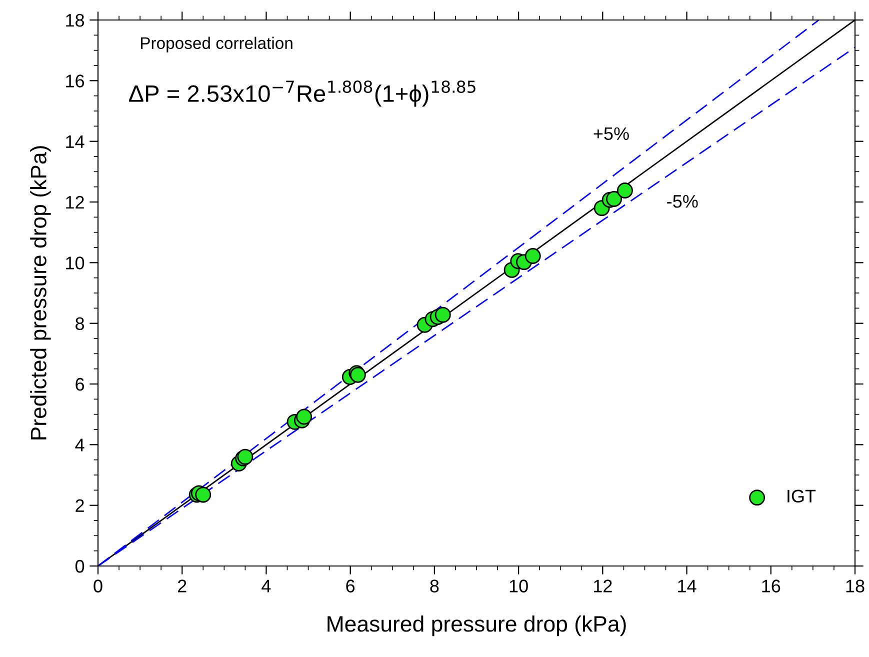  I want to click on x-tick-label: 10, so click(519, 586).